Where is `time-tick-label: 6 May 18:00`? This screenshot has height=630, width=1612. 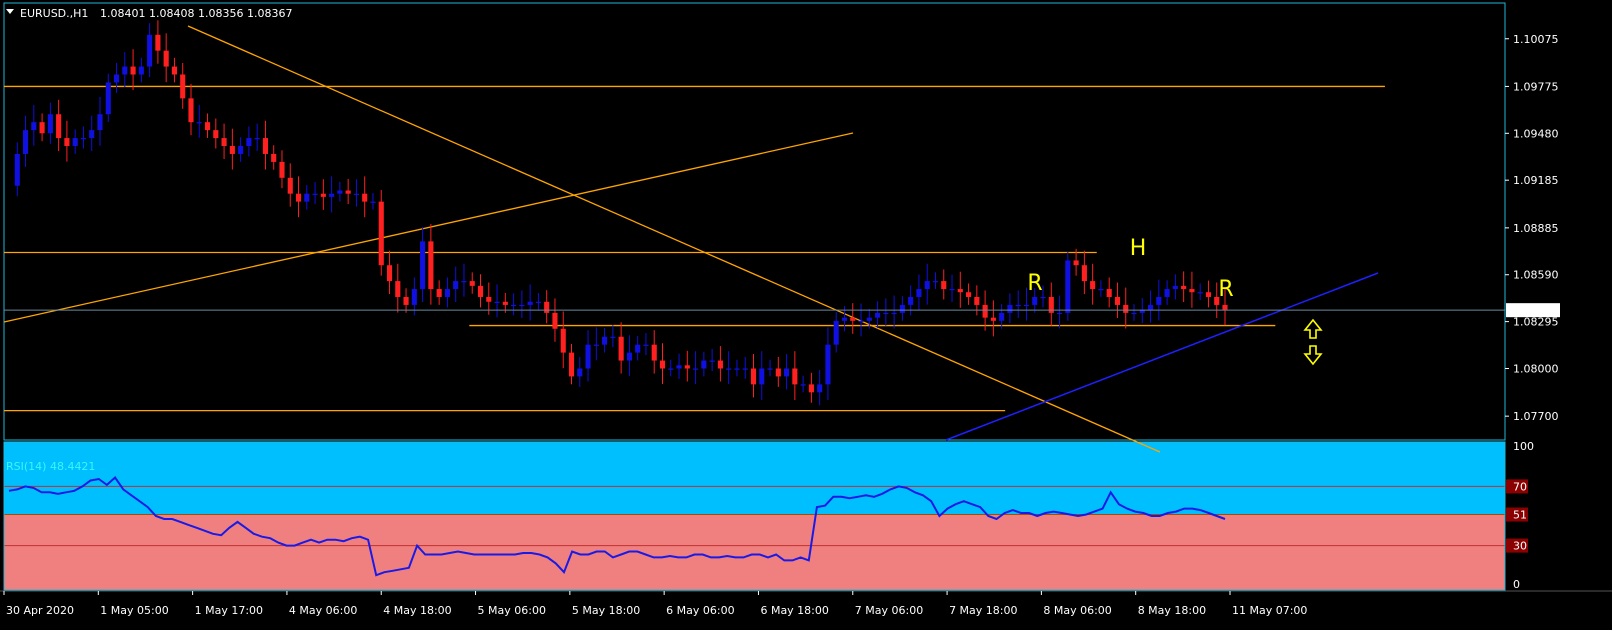 time-tick-label: 6 May 18:00 is located at coordinates (794, 610).